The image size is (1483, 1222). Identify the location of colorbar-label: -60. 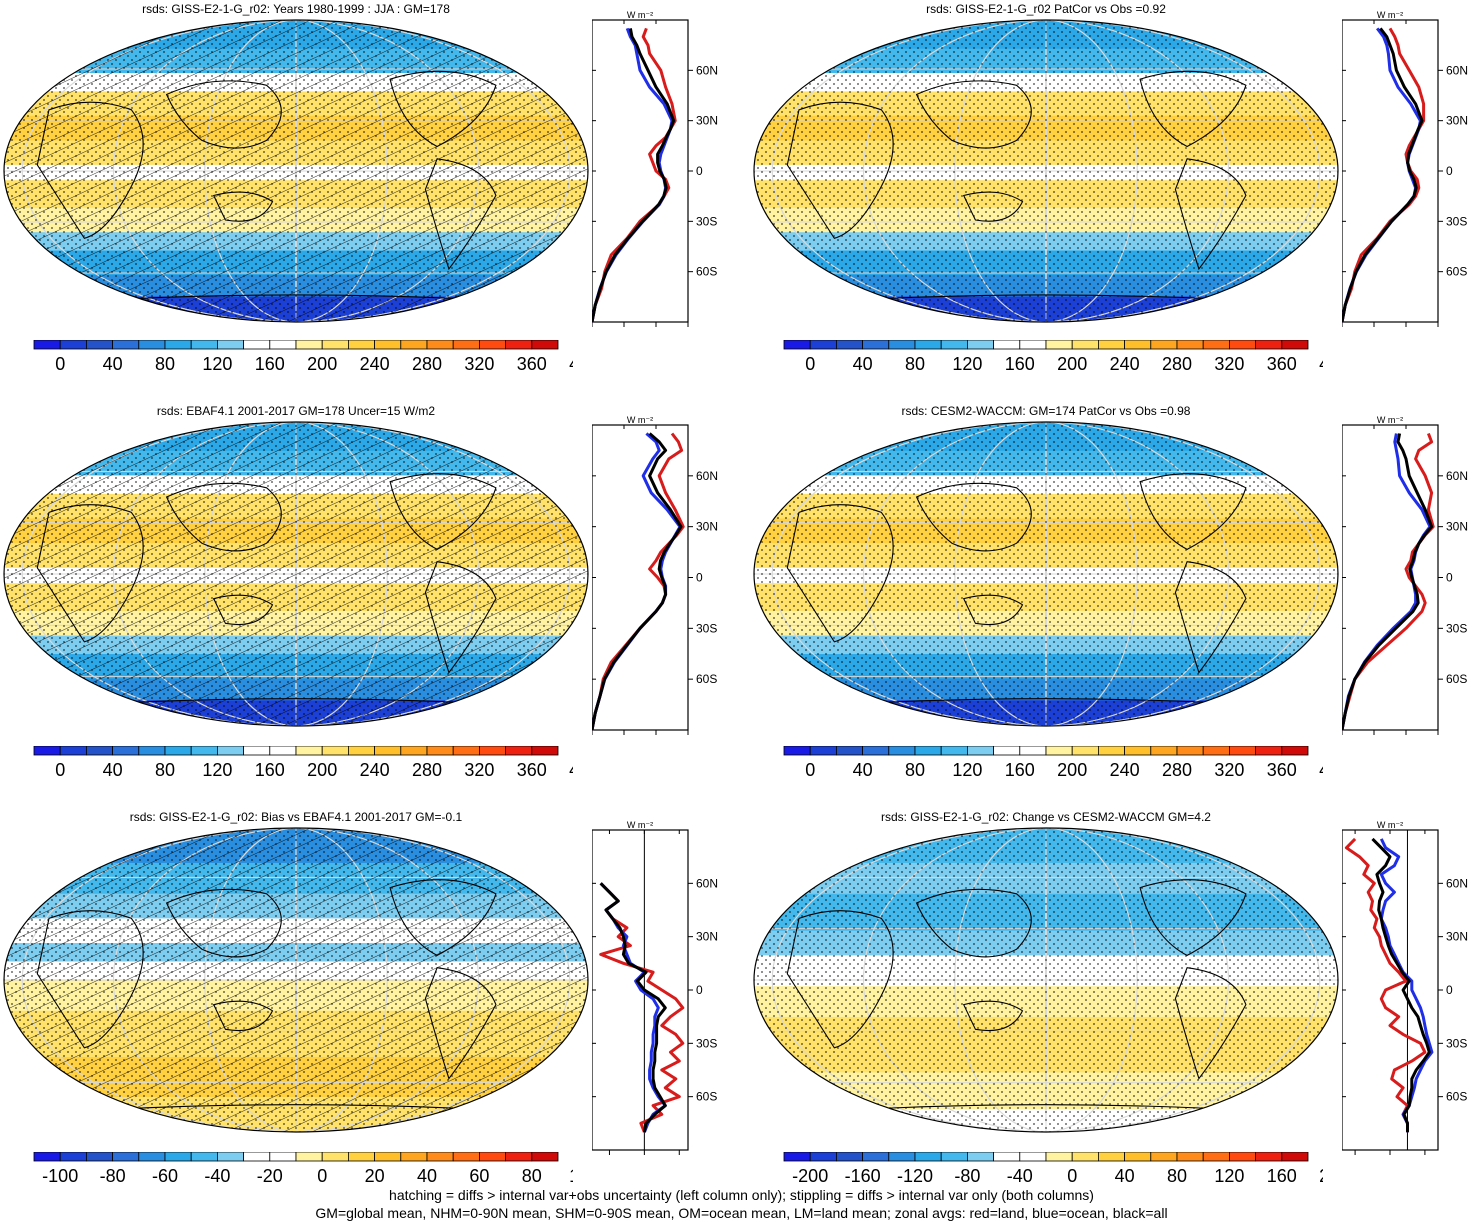
(165, 1176).